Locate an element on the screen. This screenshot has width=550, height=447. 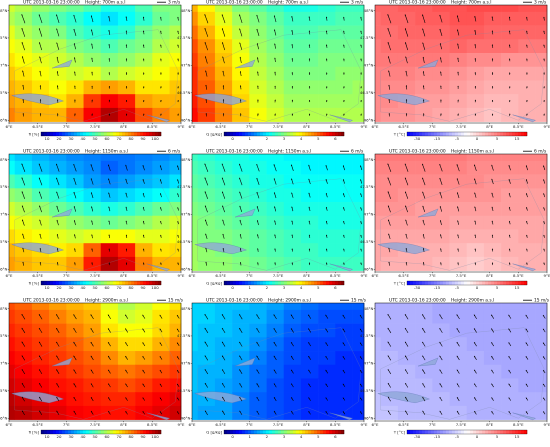
colorbar-frame is located at coordinates (467, 134).